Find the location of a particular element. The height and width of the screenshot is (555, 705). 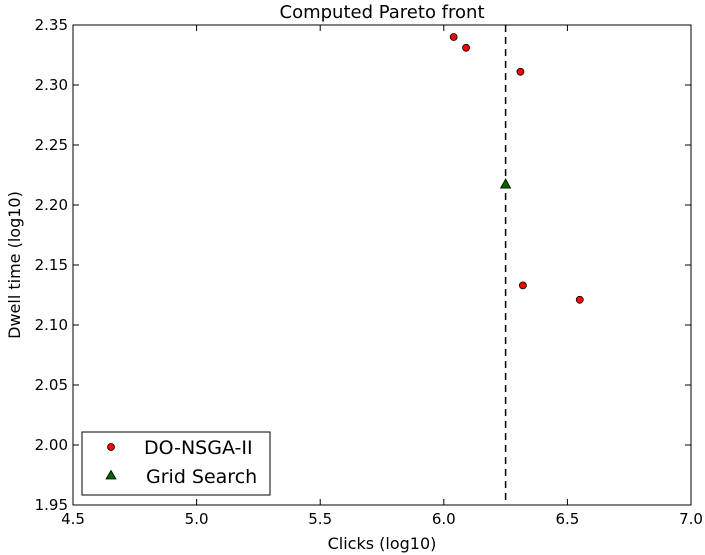

y-tick-label: 2.35 is located at coordinates (51, 25).